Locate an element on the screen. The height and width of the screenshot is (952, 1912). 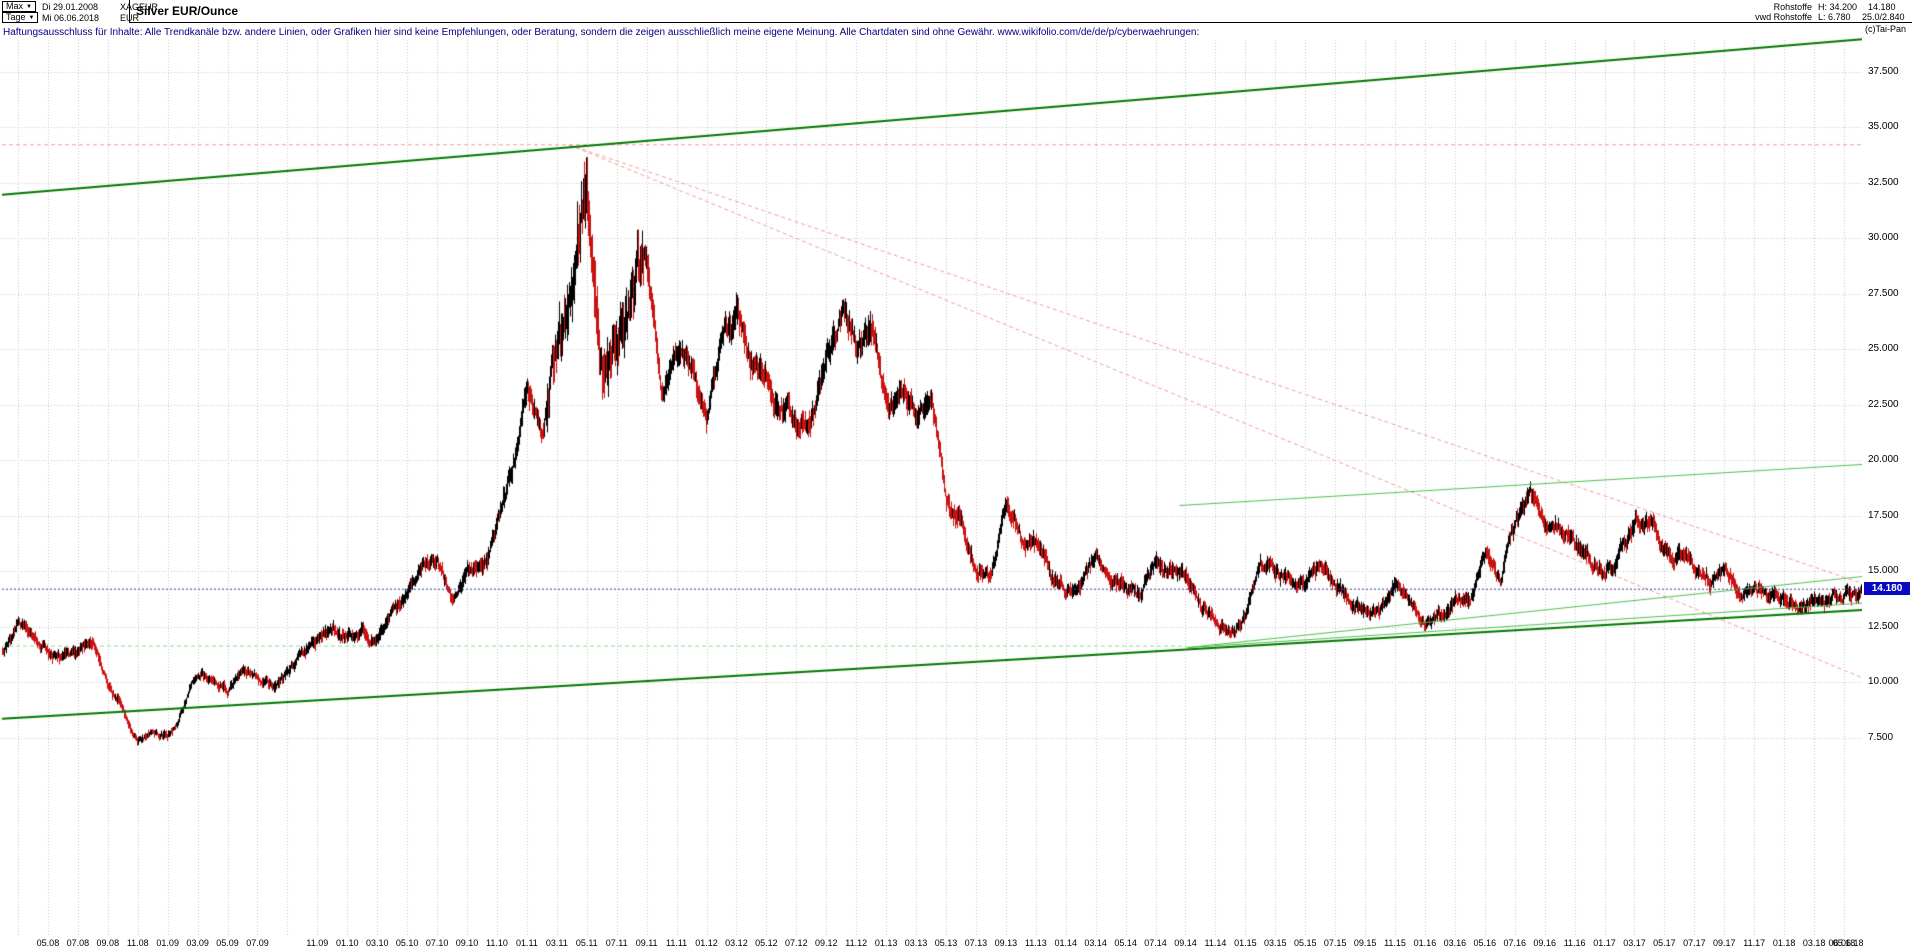
extra-value: 25.0/2.840 is located at coordinates (1883, 17).